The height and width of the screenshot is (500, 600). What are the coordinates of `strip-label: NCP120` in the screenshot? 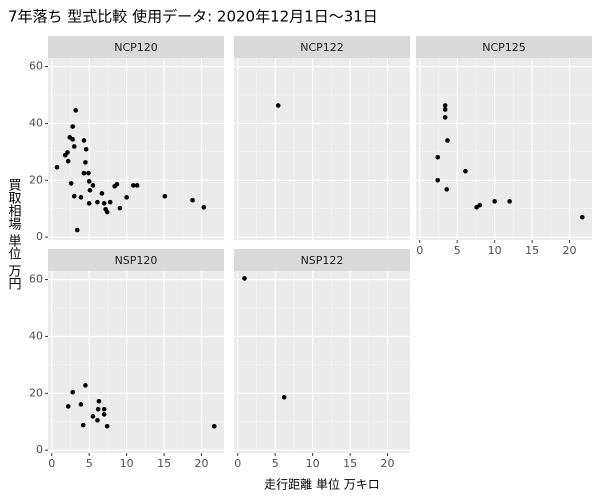 It's located at (136, 47).